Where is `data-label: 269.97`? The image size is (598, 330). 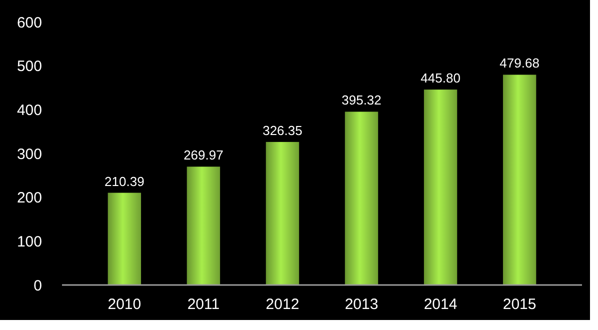 data-label: 269.97 is located at coordinates (204, 155).